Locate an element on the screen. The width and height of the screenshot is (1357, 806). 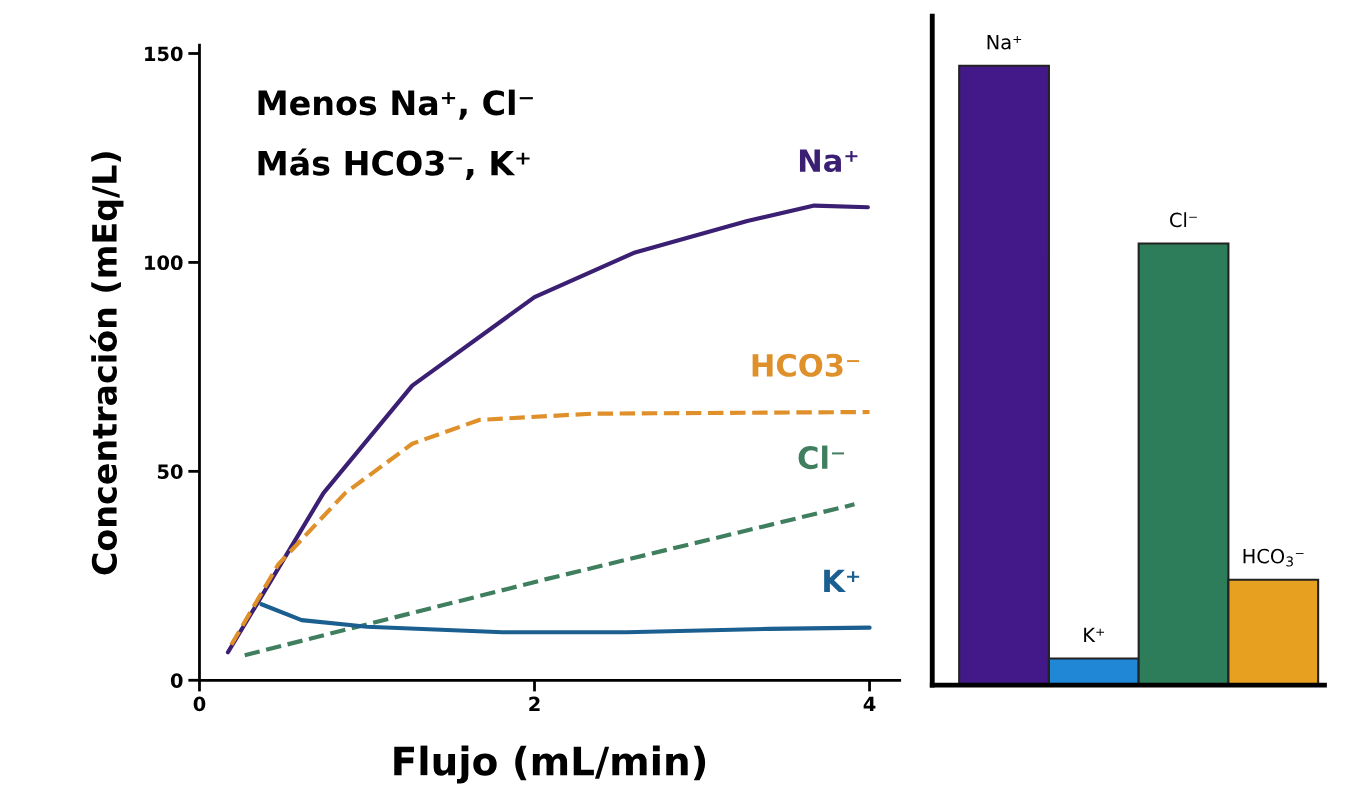
annotation: Más HCO3⁻, K⁺ is located at coordinates (394, 164).